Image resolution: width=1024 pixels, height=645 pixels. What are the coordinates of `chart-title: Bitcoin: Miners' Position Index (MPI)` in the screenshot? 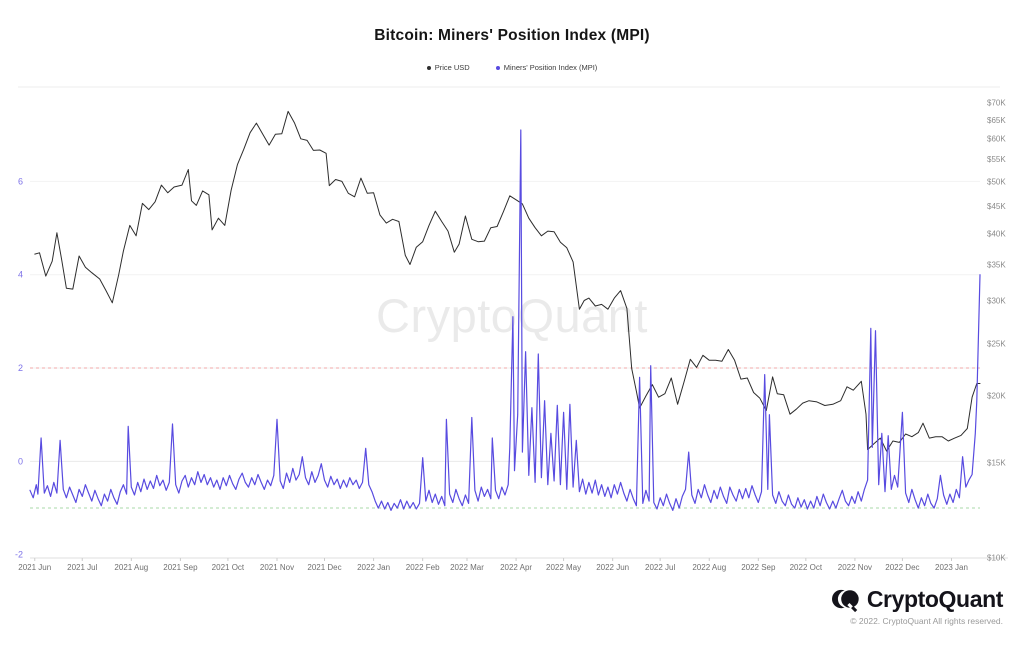 It's located at (512, 35).